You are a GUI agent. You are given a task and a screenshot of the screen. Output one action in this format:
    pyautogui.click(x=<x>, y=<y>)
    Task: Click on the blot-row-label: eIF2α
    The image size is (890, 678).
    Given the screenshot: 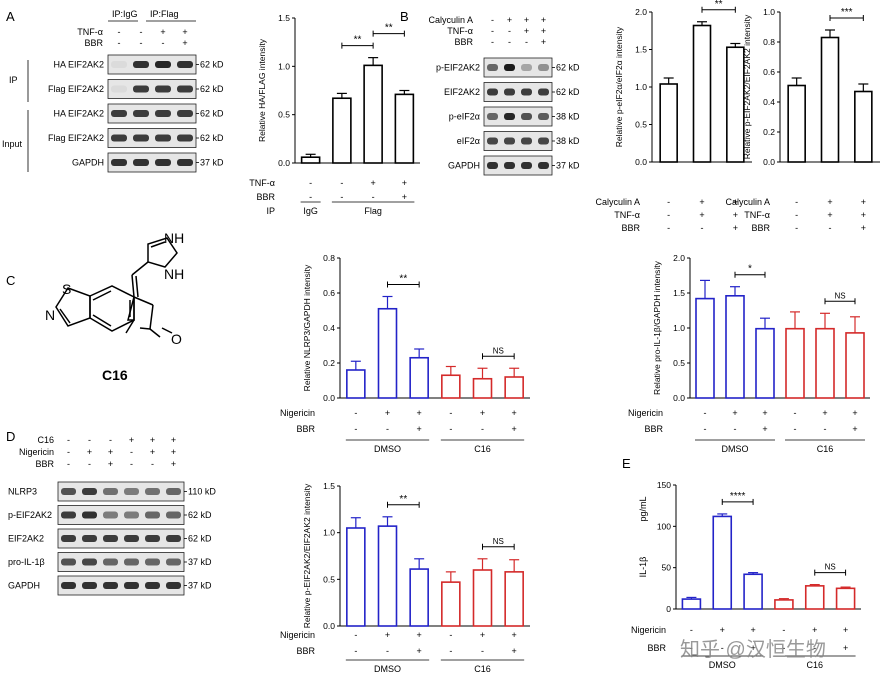 What is the action you would take?
    pyautogui.click(x=468, y=141)
    